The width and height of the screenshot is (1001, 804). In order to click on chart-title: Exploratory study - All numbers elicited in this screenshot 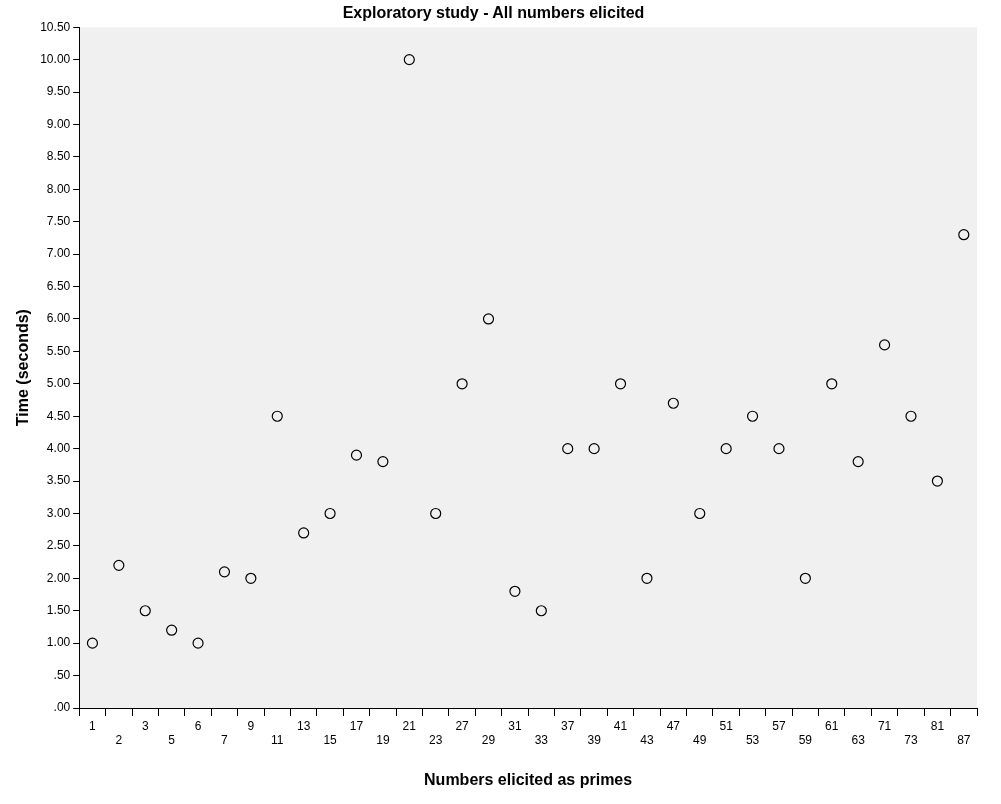, I will do `click(493, 13)`.